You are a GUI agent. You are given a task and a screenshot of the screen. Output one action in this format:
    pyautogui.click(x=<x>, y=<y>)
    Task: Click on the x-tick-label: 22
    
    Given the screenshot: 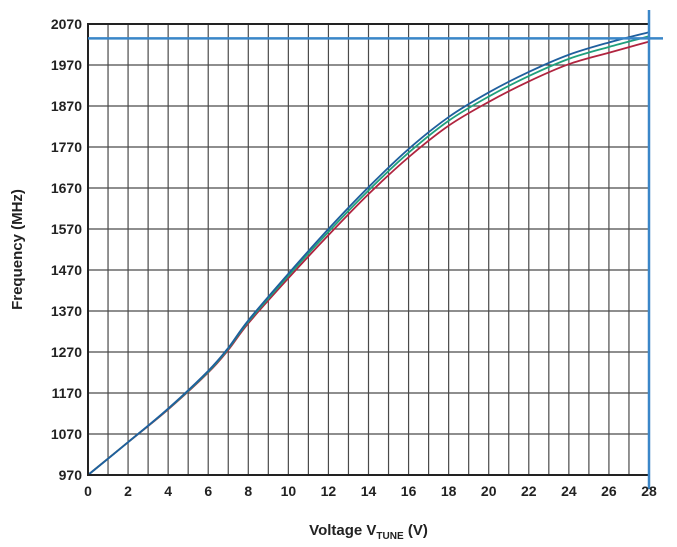 What is the action you would take?
    pyautogui.click(x=529, y=491)
    